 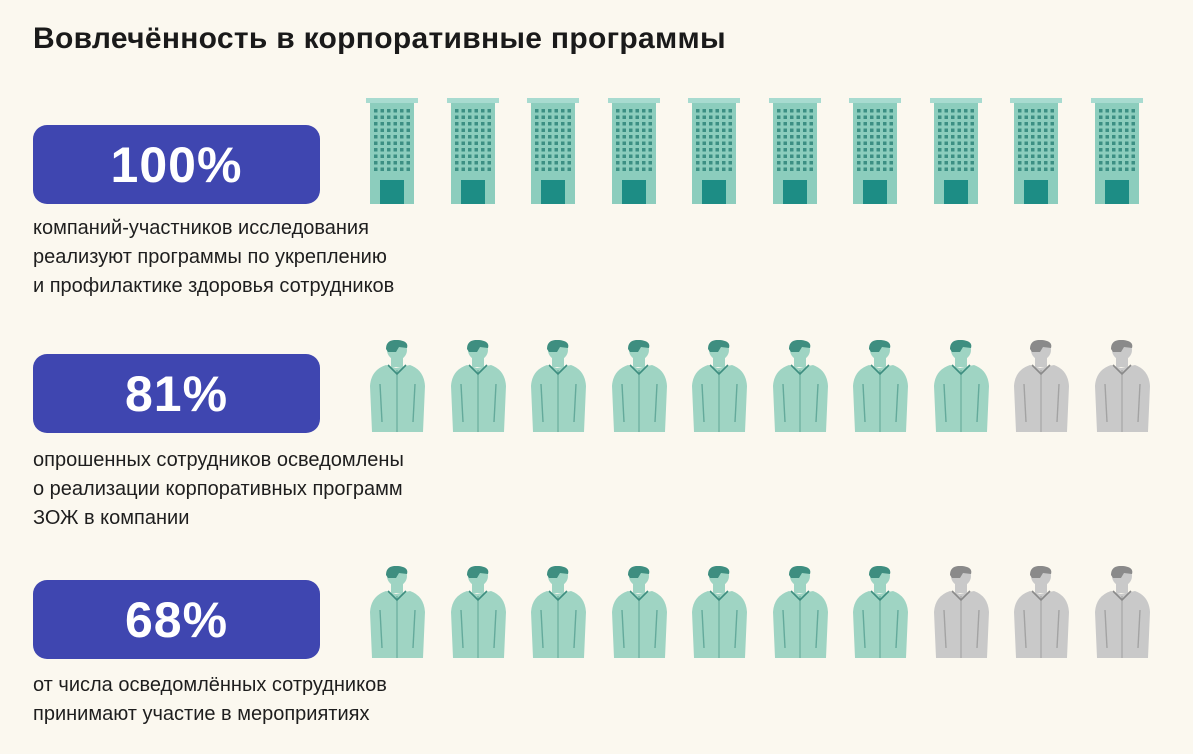 I want to click on description-line: и профилактике здоровья сотрудников, so click(x=214, y=286).